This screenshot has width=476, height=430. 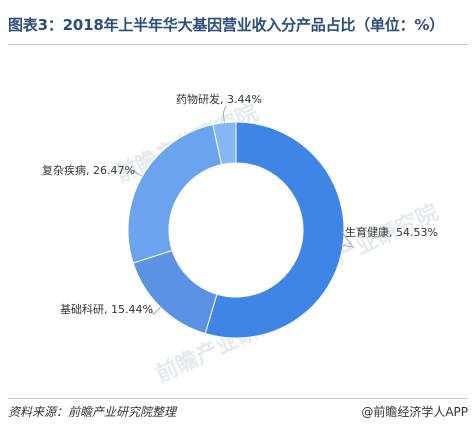 I want to click on slice-label: 药物研发, 3.44%, so click(x=219, y=99).